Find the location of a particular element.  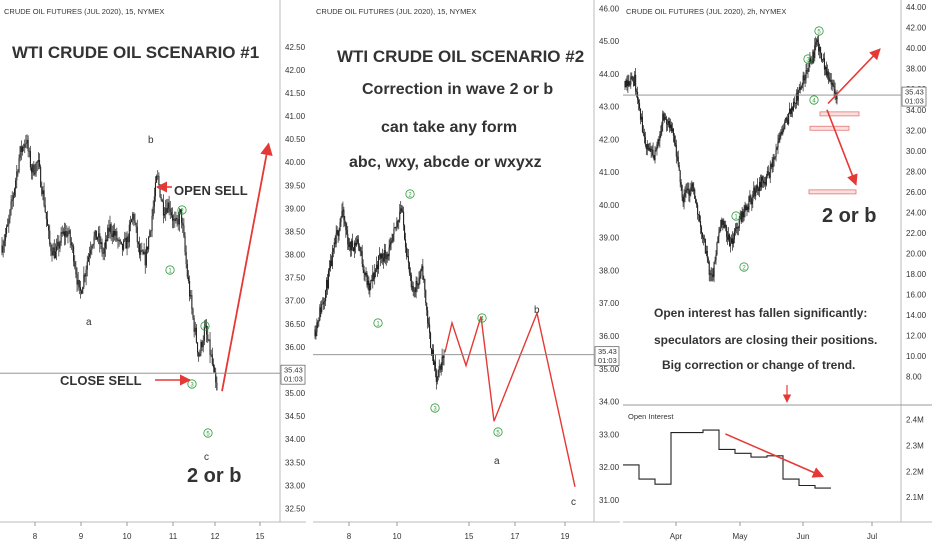

current-price-box is located at coordinates (293, 374).